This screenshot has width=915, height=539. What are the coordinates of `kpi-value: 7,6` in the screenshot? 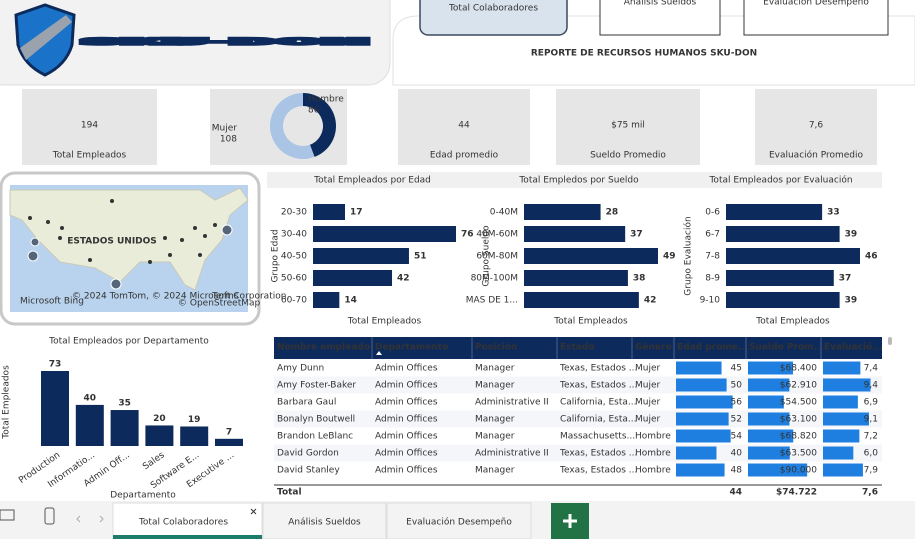 It's located at (816, 126).